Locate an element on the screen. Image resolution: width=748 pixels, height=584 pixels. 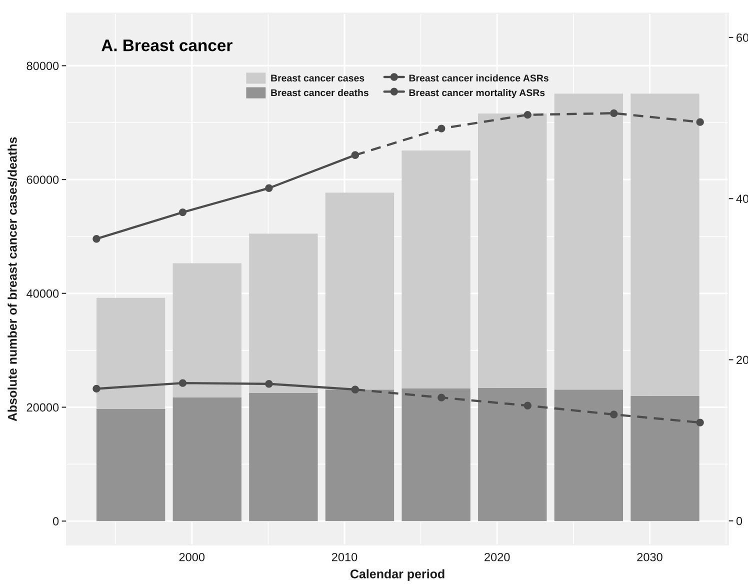
y-tick-label: 60000 is located at coordinates (42, 180).